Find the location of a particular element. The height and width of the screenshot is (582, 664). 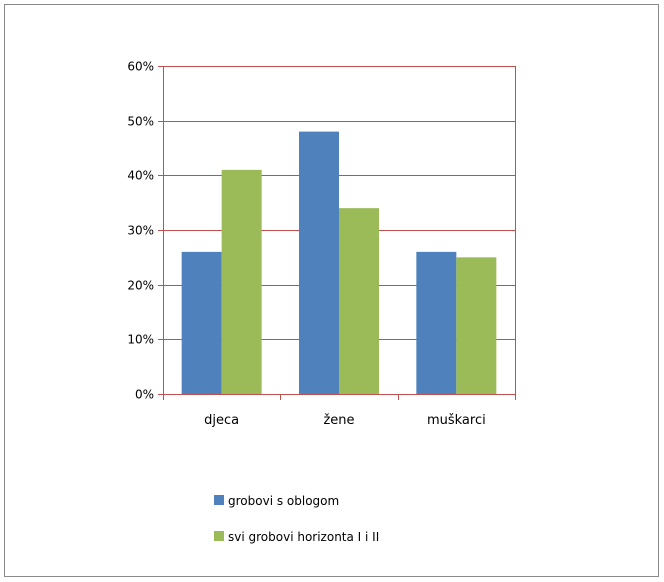

y-tick-label: 0% is located at coordinates (144, 395).